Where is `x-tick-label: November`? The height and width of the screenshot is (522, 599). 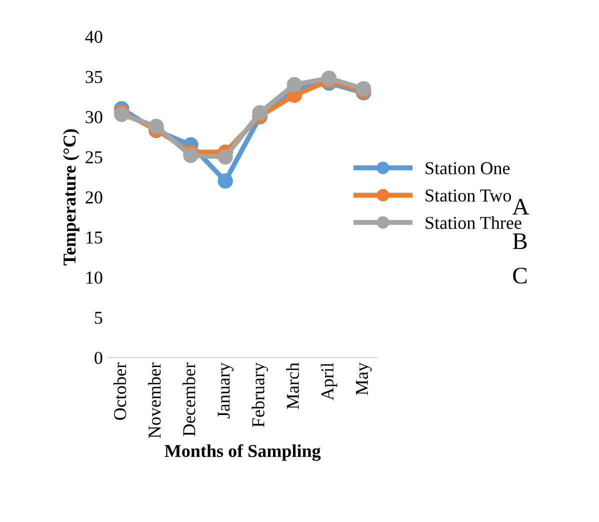 x-tick-label: November is located at coordinates (154, 400).